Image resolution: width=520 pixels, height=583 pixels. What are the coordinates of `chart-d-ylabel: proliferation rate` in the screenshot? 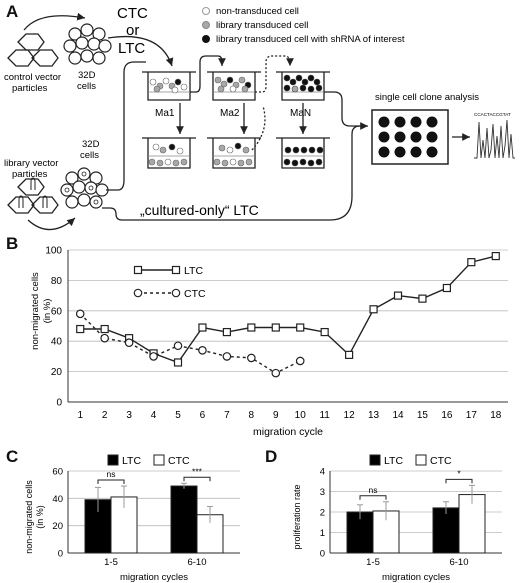 It's located at (297, 516).